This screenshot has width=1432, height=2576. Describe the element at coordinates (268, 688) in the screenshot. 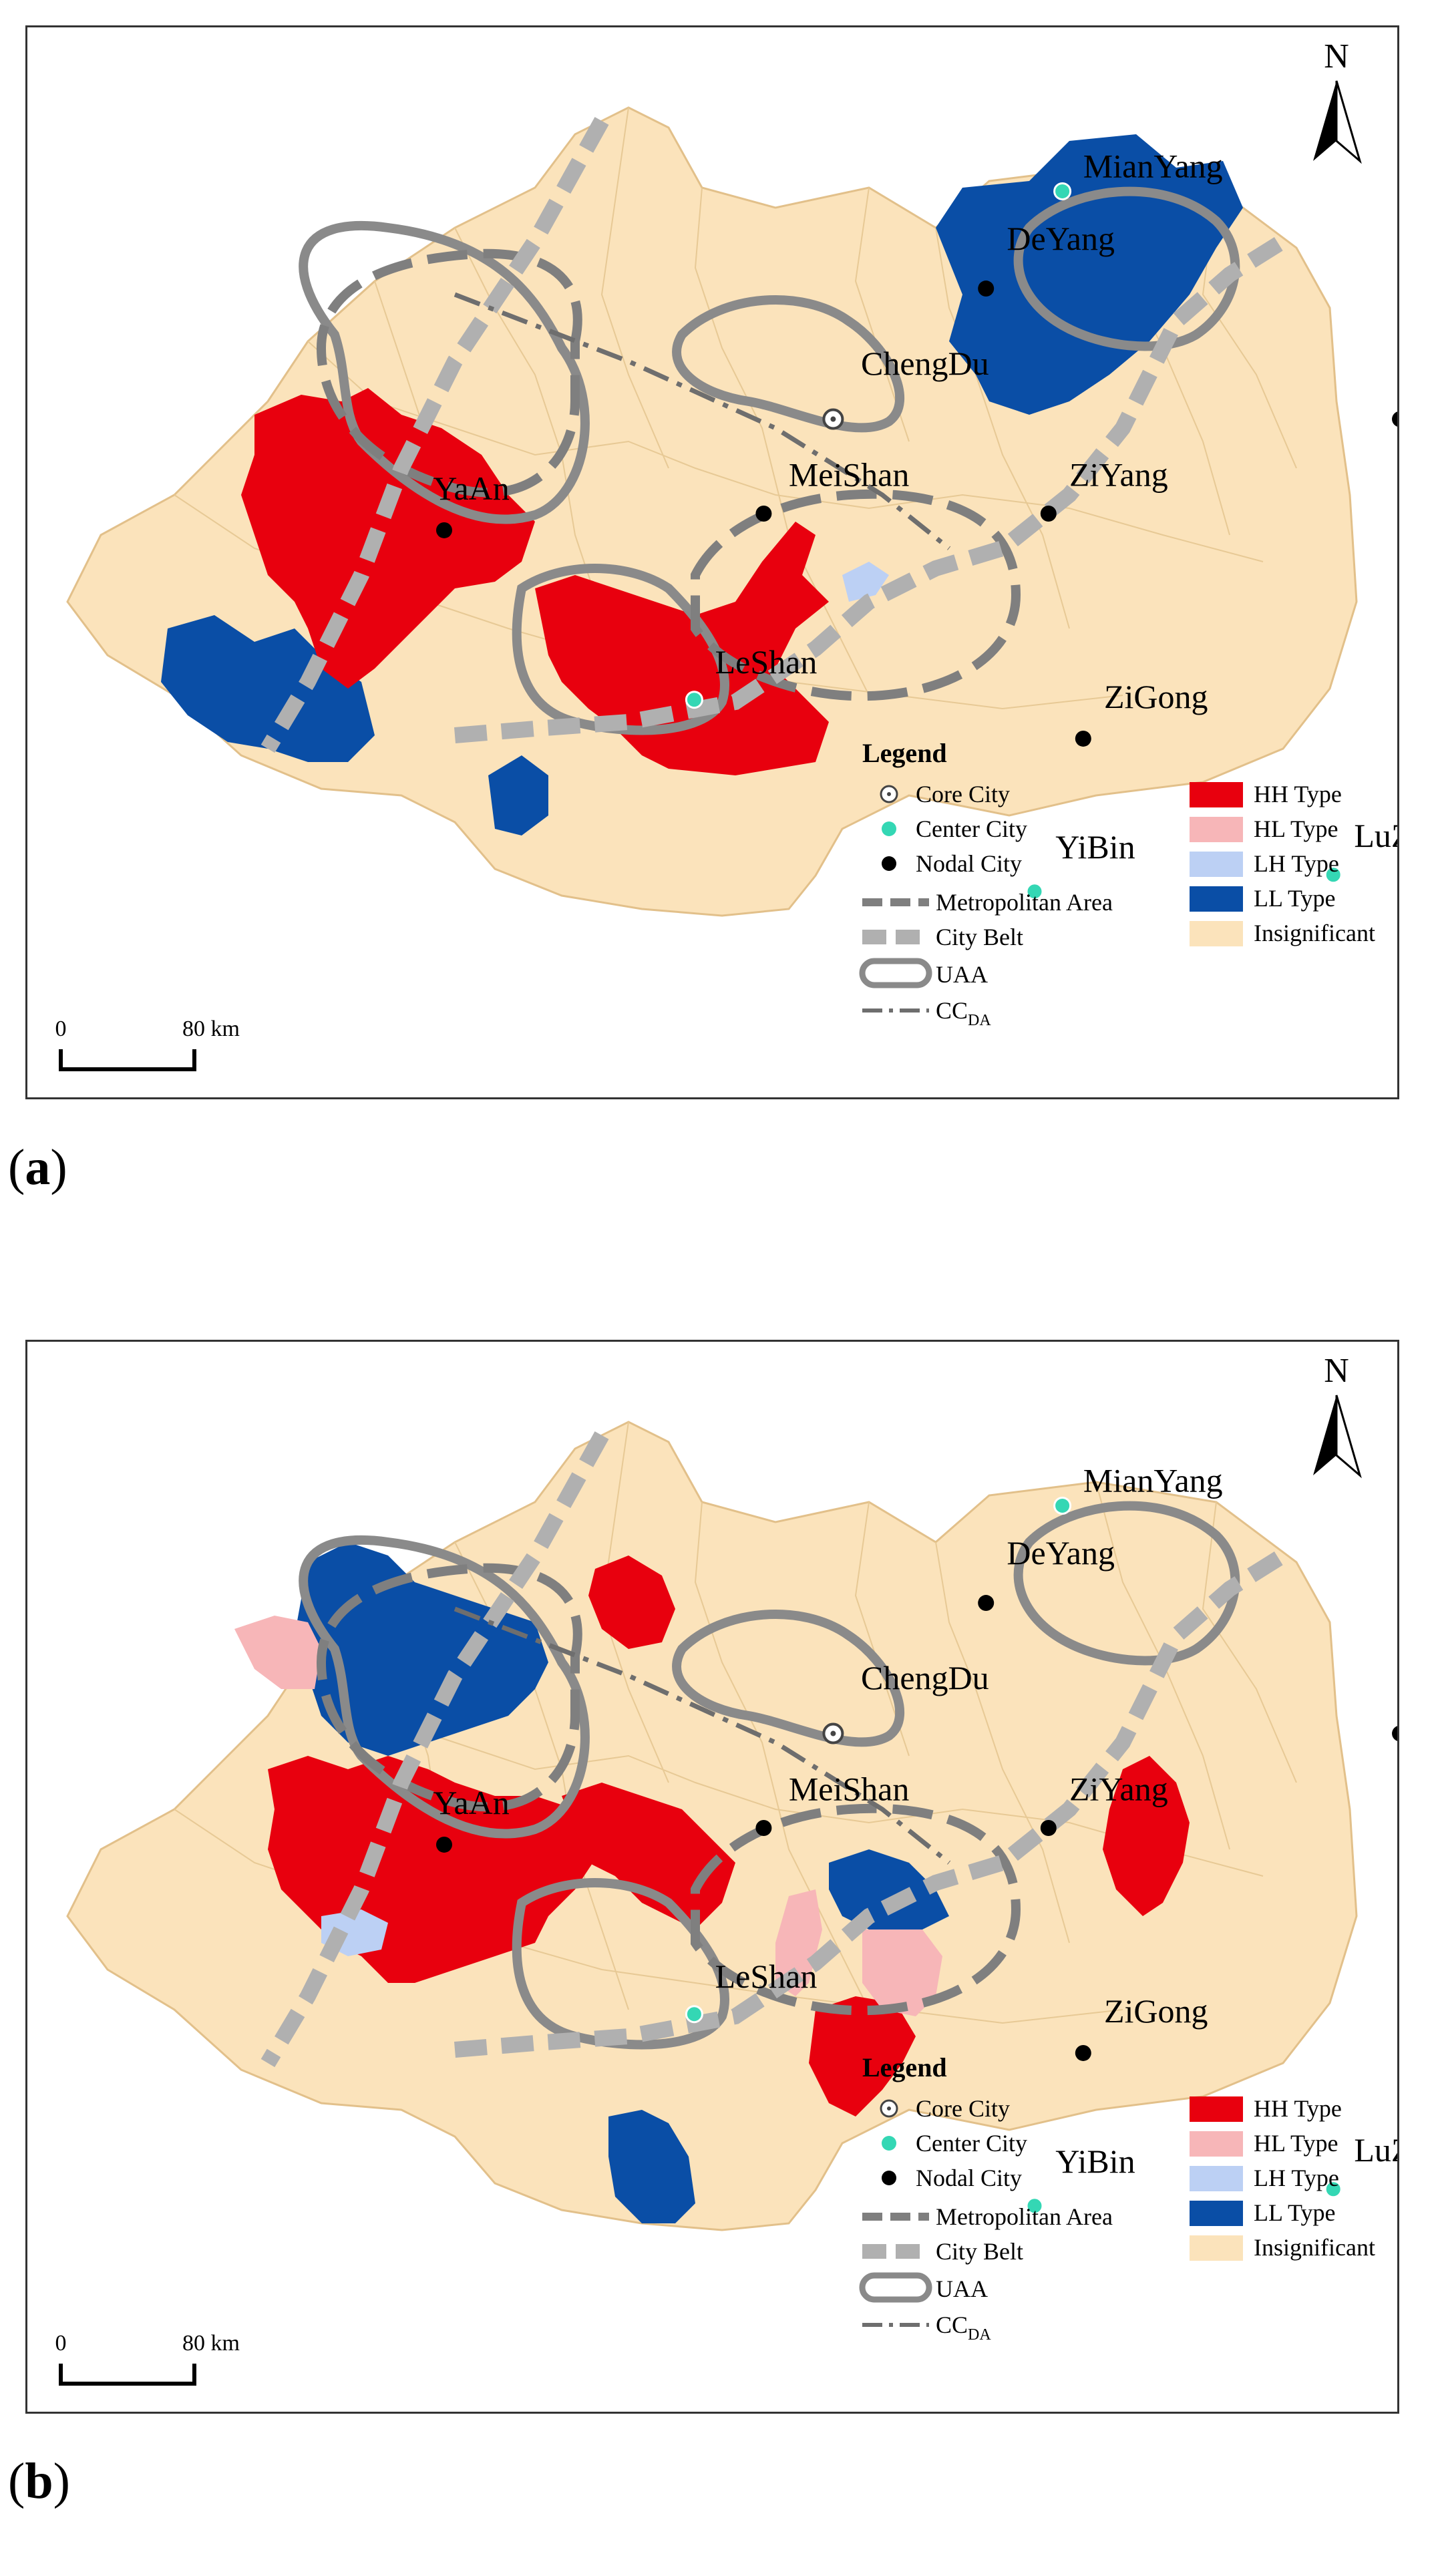

I see `ll-region-yaan` at that location.